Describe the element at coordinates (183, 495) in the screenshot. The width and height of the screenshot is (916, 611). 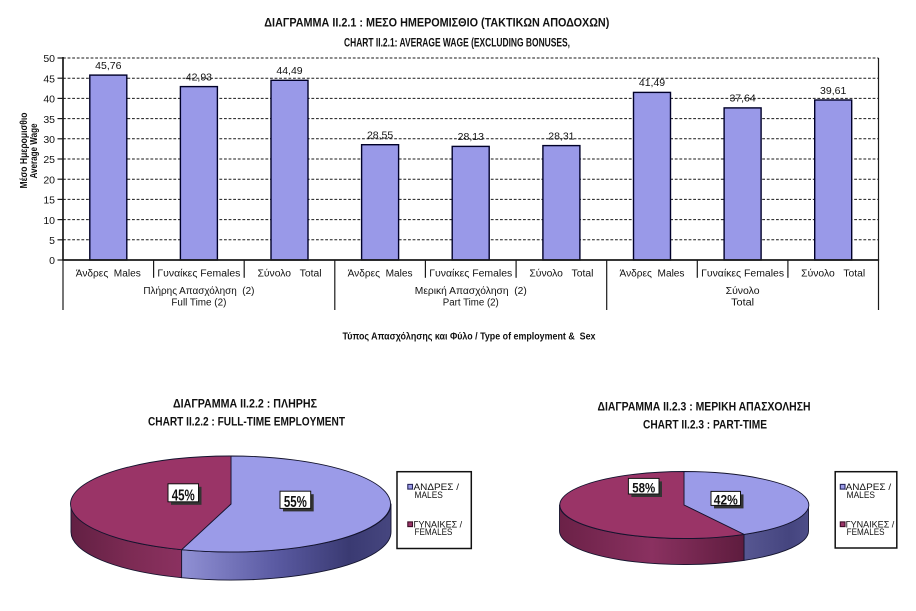
I see `svg-text: 45%` at that location.